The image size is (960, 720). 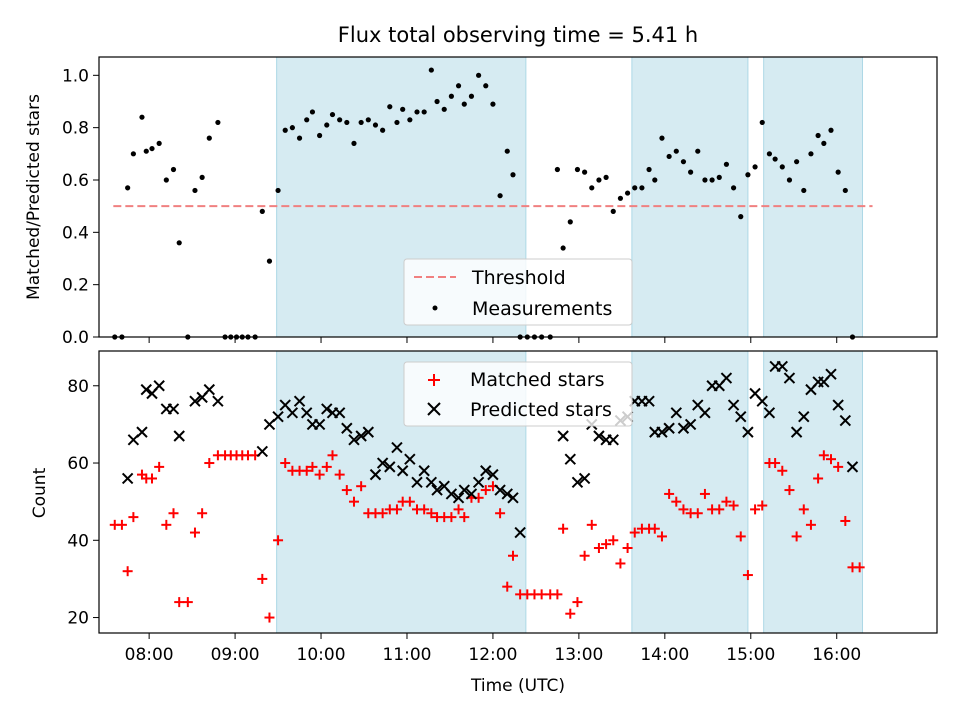 What do you see at coordinates (664, 655) in the screenshot?
I see `bottom-x-tick-label: 14:00` at bounding box center [664, 655].